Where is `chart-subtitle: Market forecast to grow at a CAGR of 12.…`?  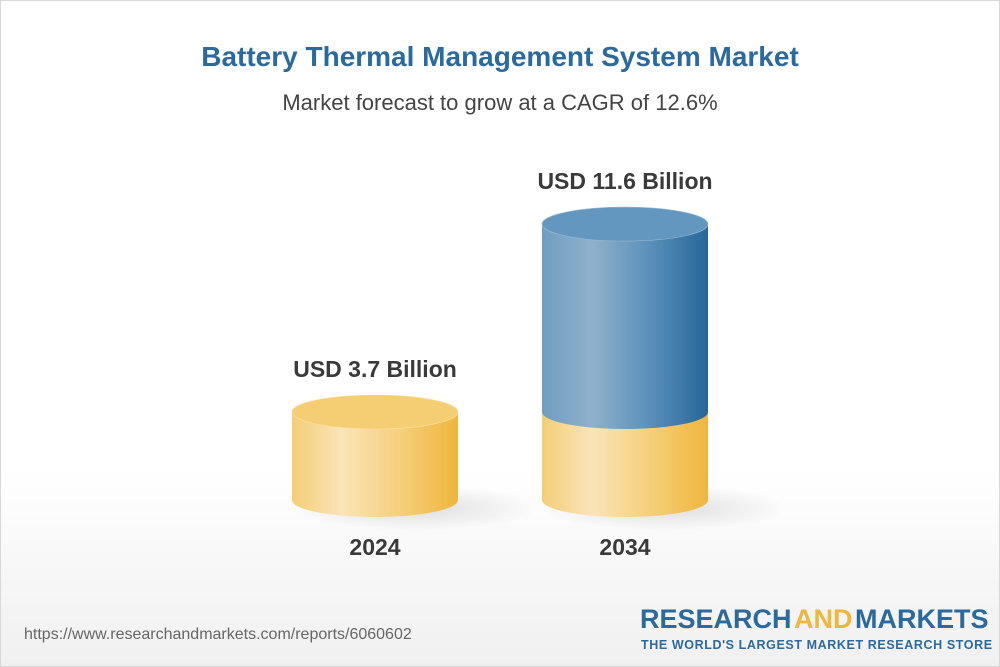 chart-subtitle: Market forecast to grow at a CAGR of 12.… is located at coordinates (500, 102).